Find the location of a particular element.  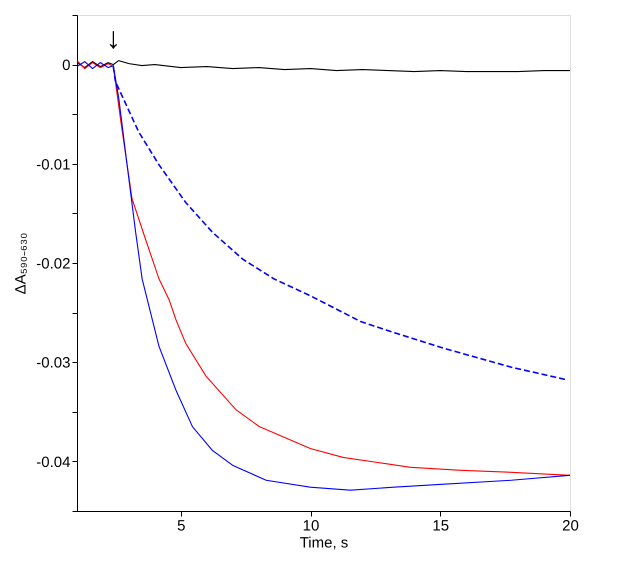

x-tick-label: 5 is located at coordinates (181, 526).